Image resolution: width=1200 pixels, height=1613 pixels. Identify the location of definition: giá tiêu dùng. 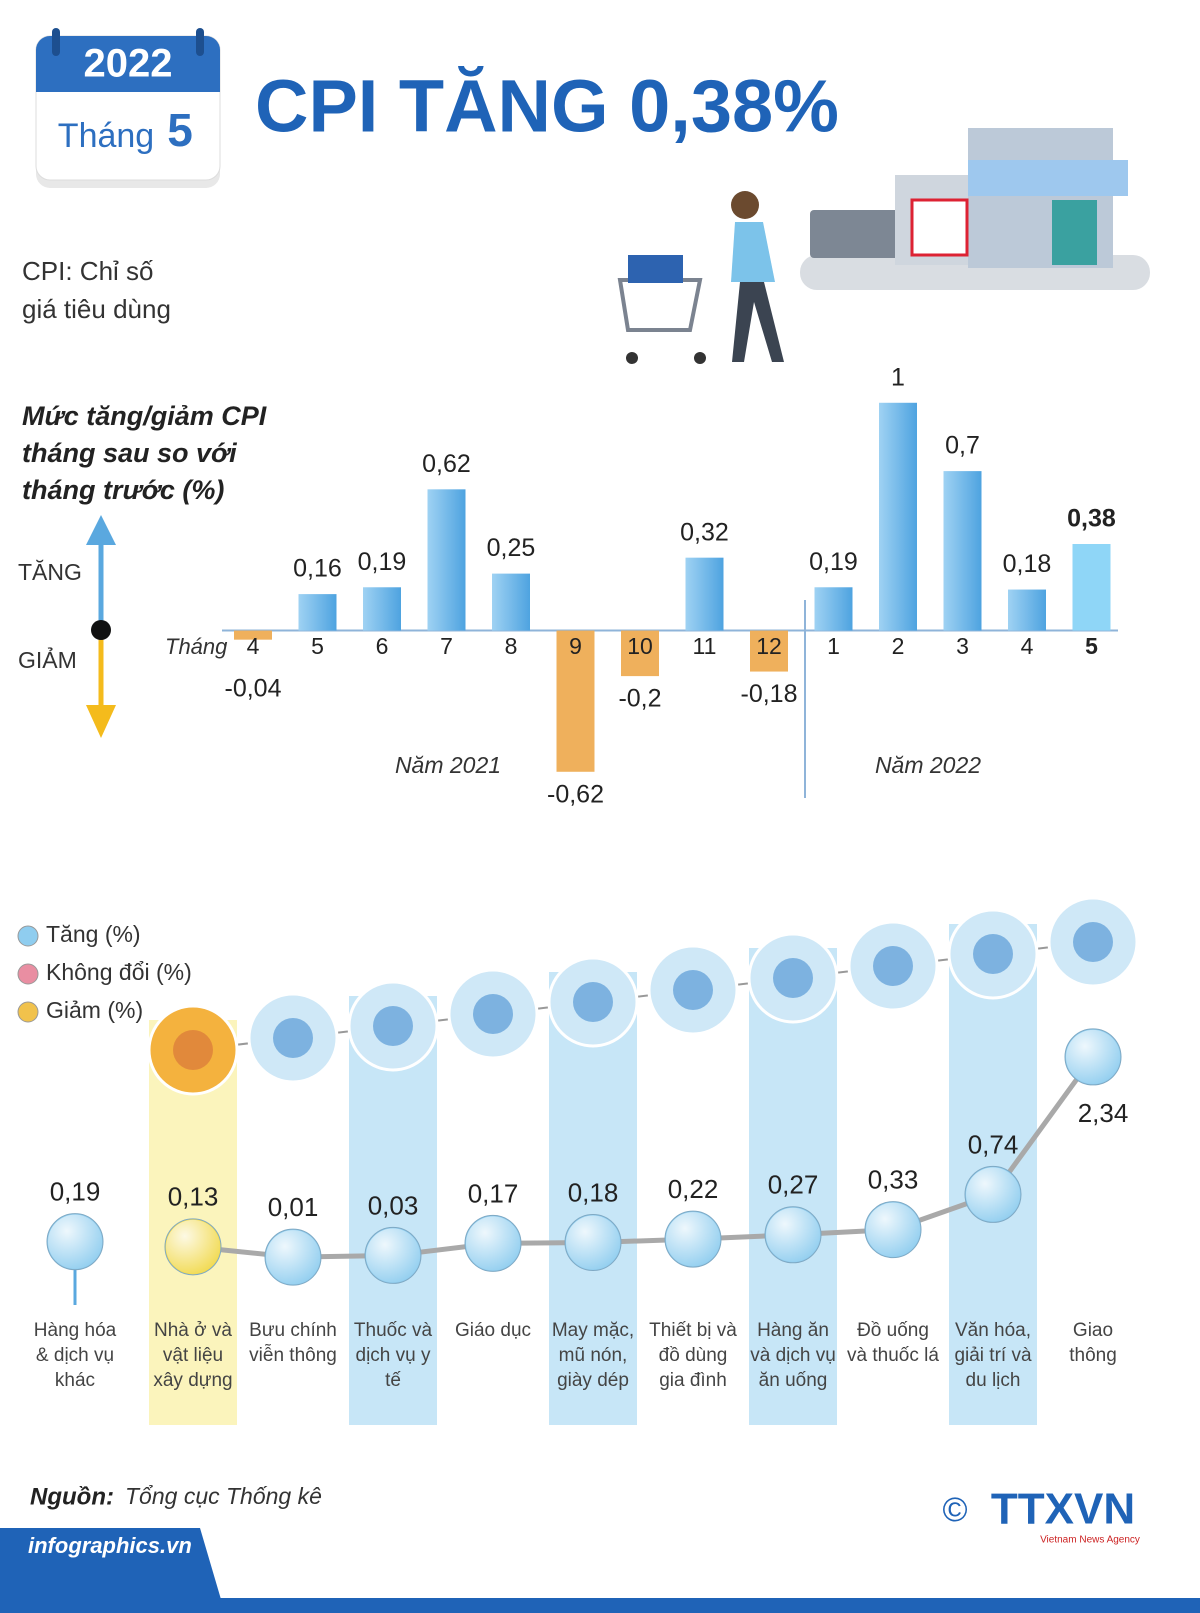
(96, 309).